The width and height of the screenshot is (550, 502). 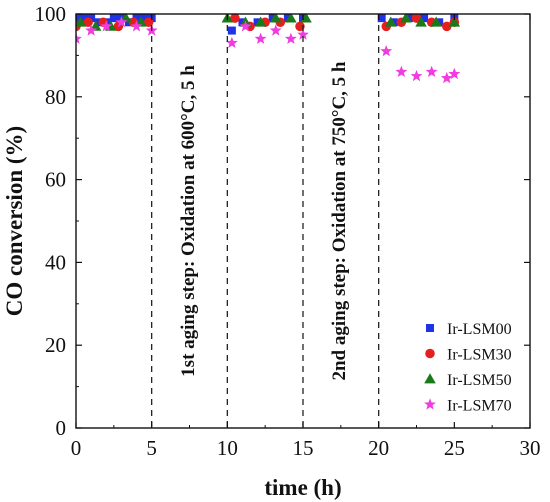 I want to click on y-axis-title: CO conversion (%), so click(x=14, y=221).